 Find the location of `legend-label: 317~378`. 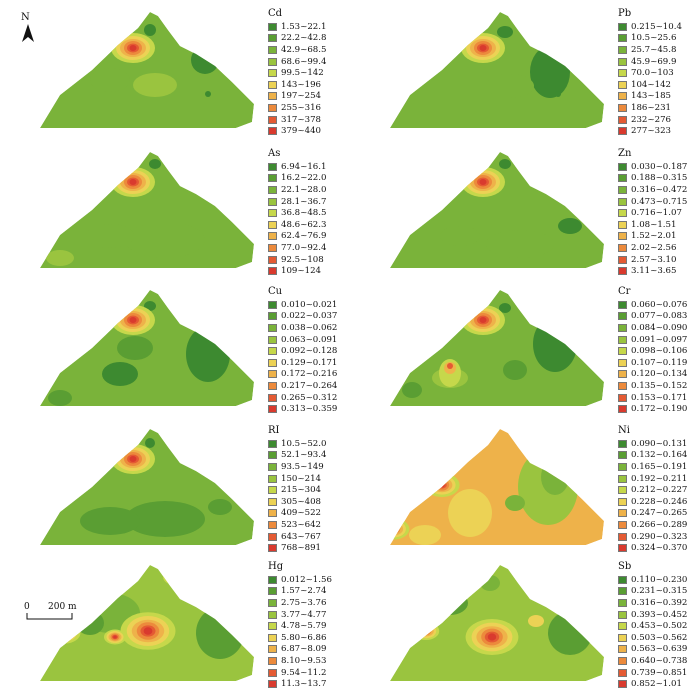

legend-label: 317~378 is located at coordinates (301, 120).